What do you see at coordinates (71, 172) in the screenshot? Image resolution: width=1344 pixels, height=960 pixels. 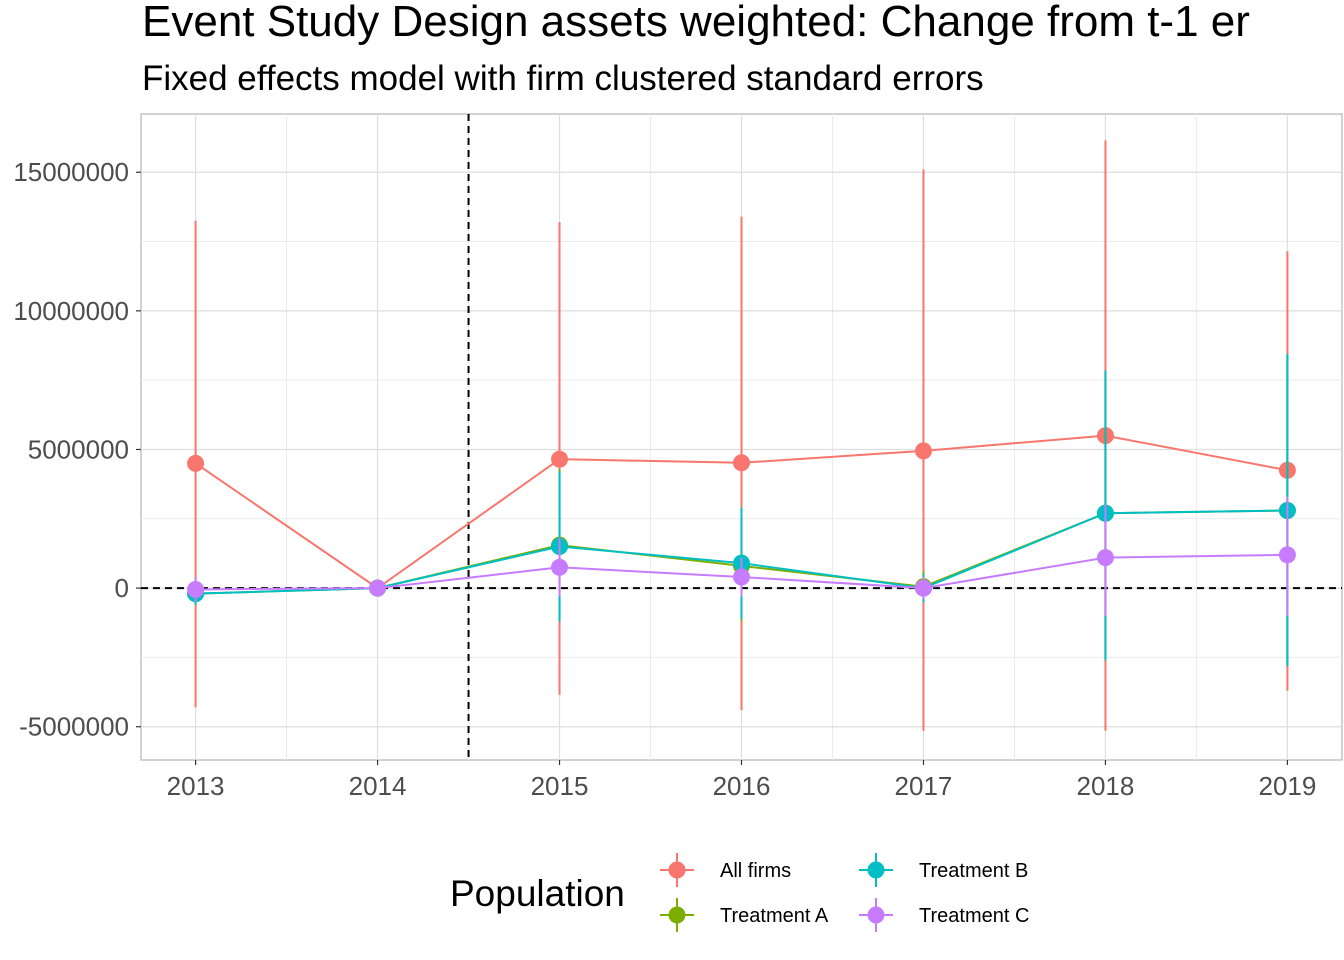 I see `y-tick-label: 15000000` at bounding box center [71, 172].